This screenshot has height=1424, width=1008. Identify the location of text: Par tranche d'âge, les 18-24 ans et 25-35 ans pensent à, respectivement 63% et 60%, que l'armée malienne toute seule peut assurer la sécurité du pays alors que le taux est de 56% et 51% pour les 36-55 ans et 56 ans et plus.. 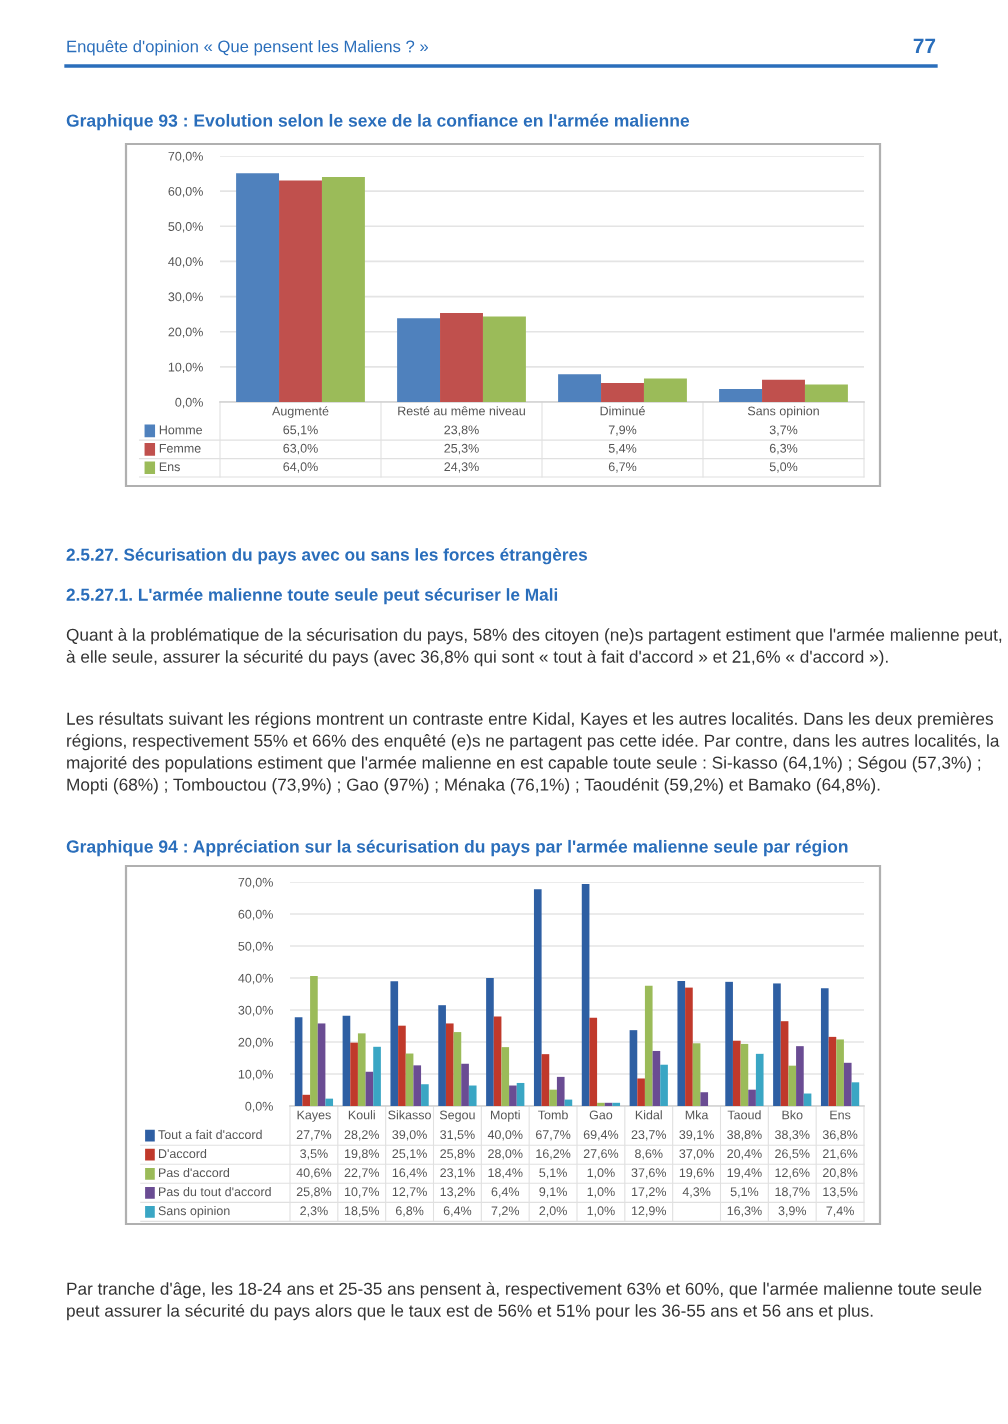
(524, 1301).